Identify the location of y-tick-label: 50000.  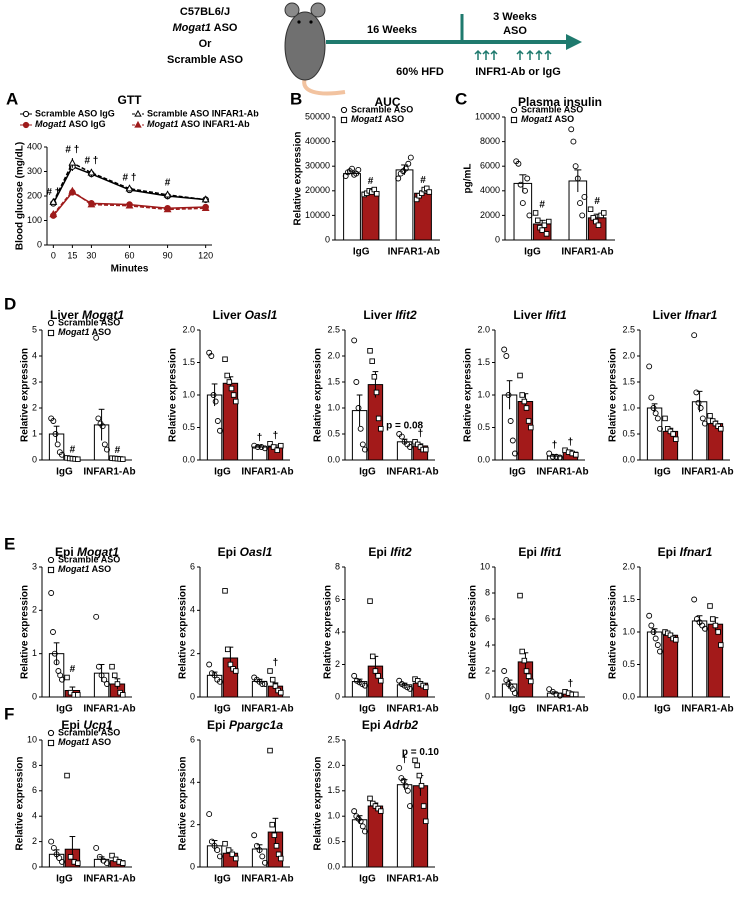
(317, 116).